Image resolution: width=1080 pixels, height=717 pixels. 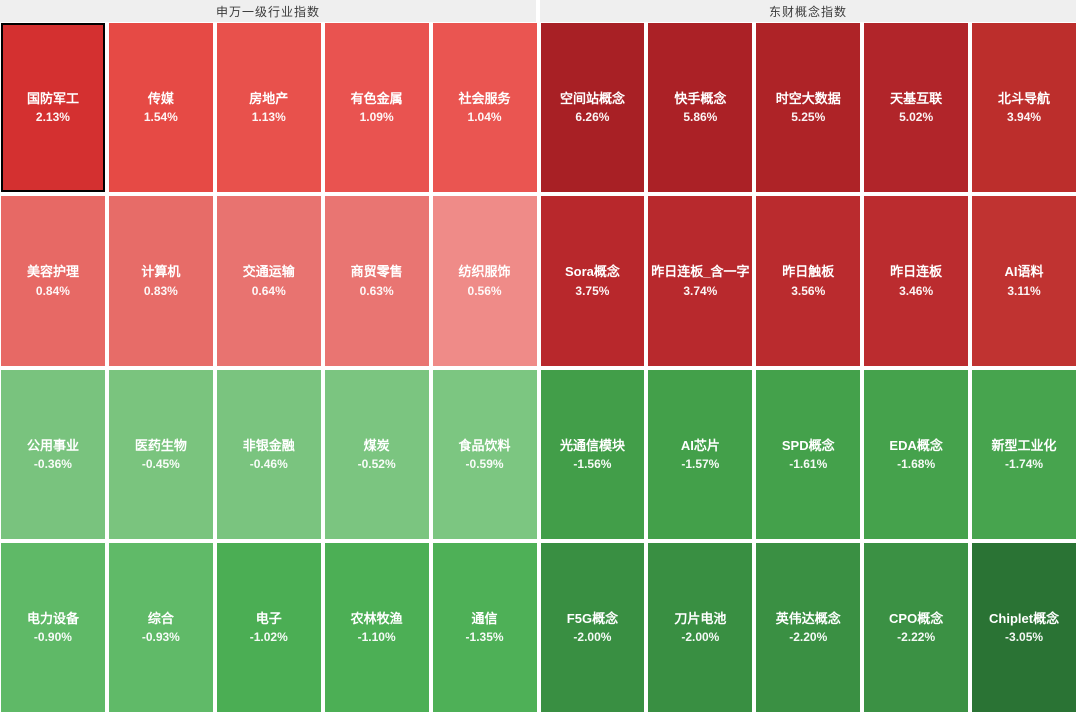 I want to click on heatmap-cell: 新型工业化 -1.74%, so click(x=1024, y=454).